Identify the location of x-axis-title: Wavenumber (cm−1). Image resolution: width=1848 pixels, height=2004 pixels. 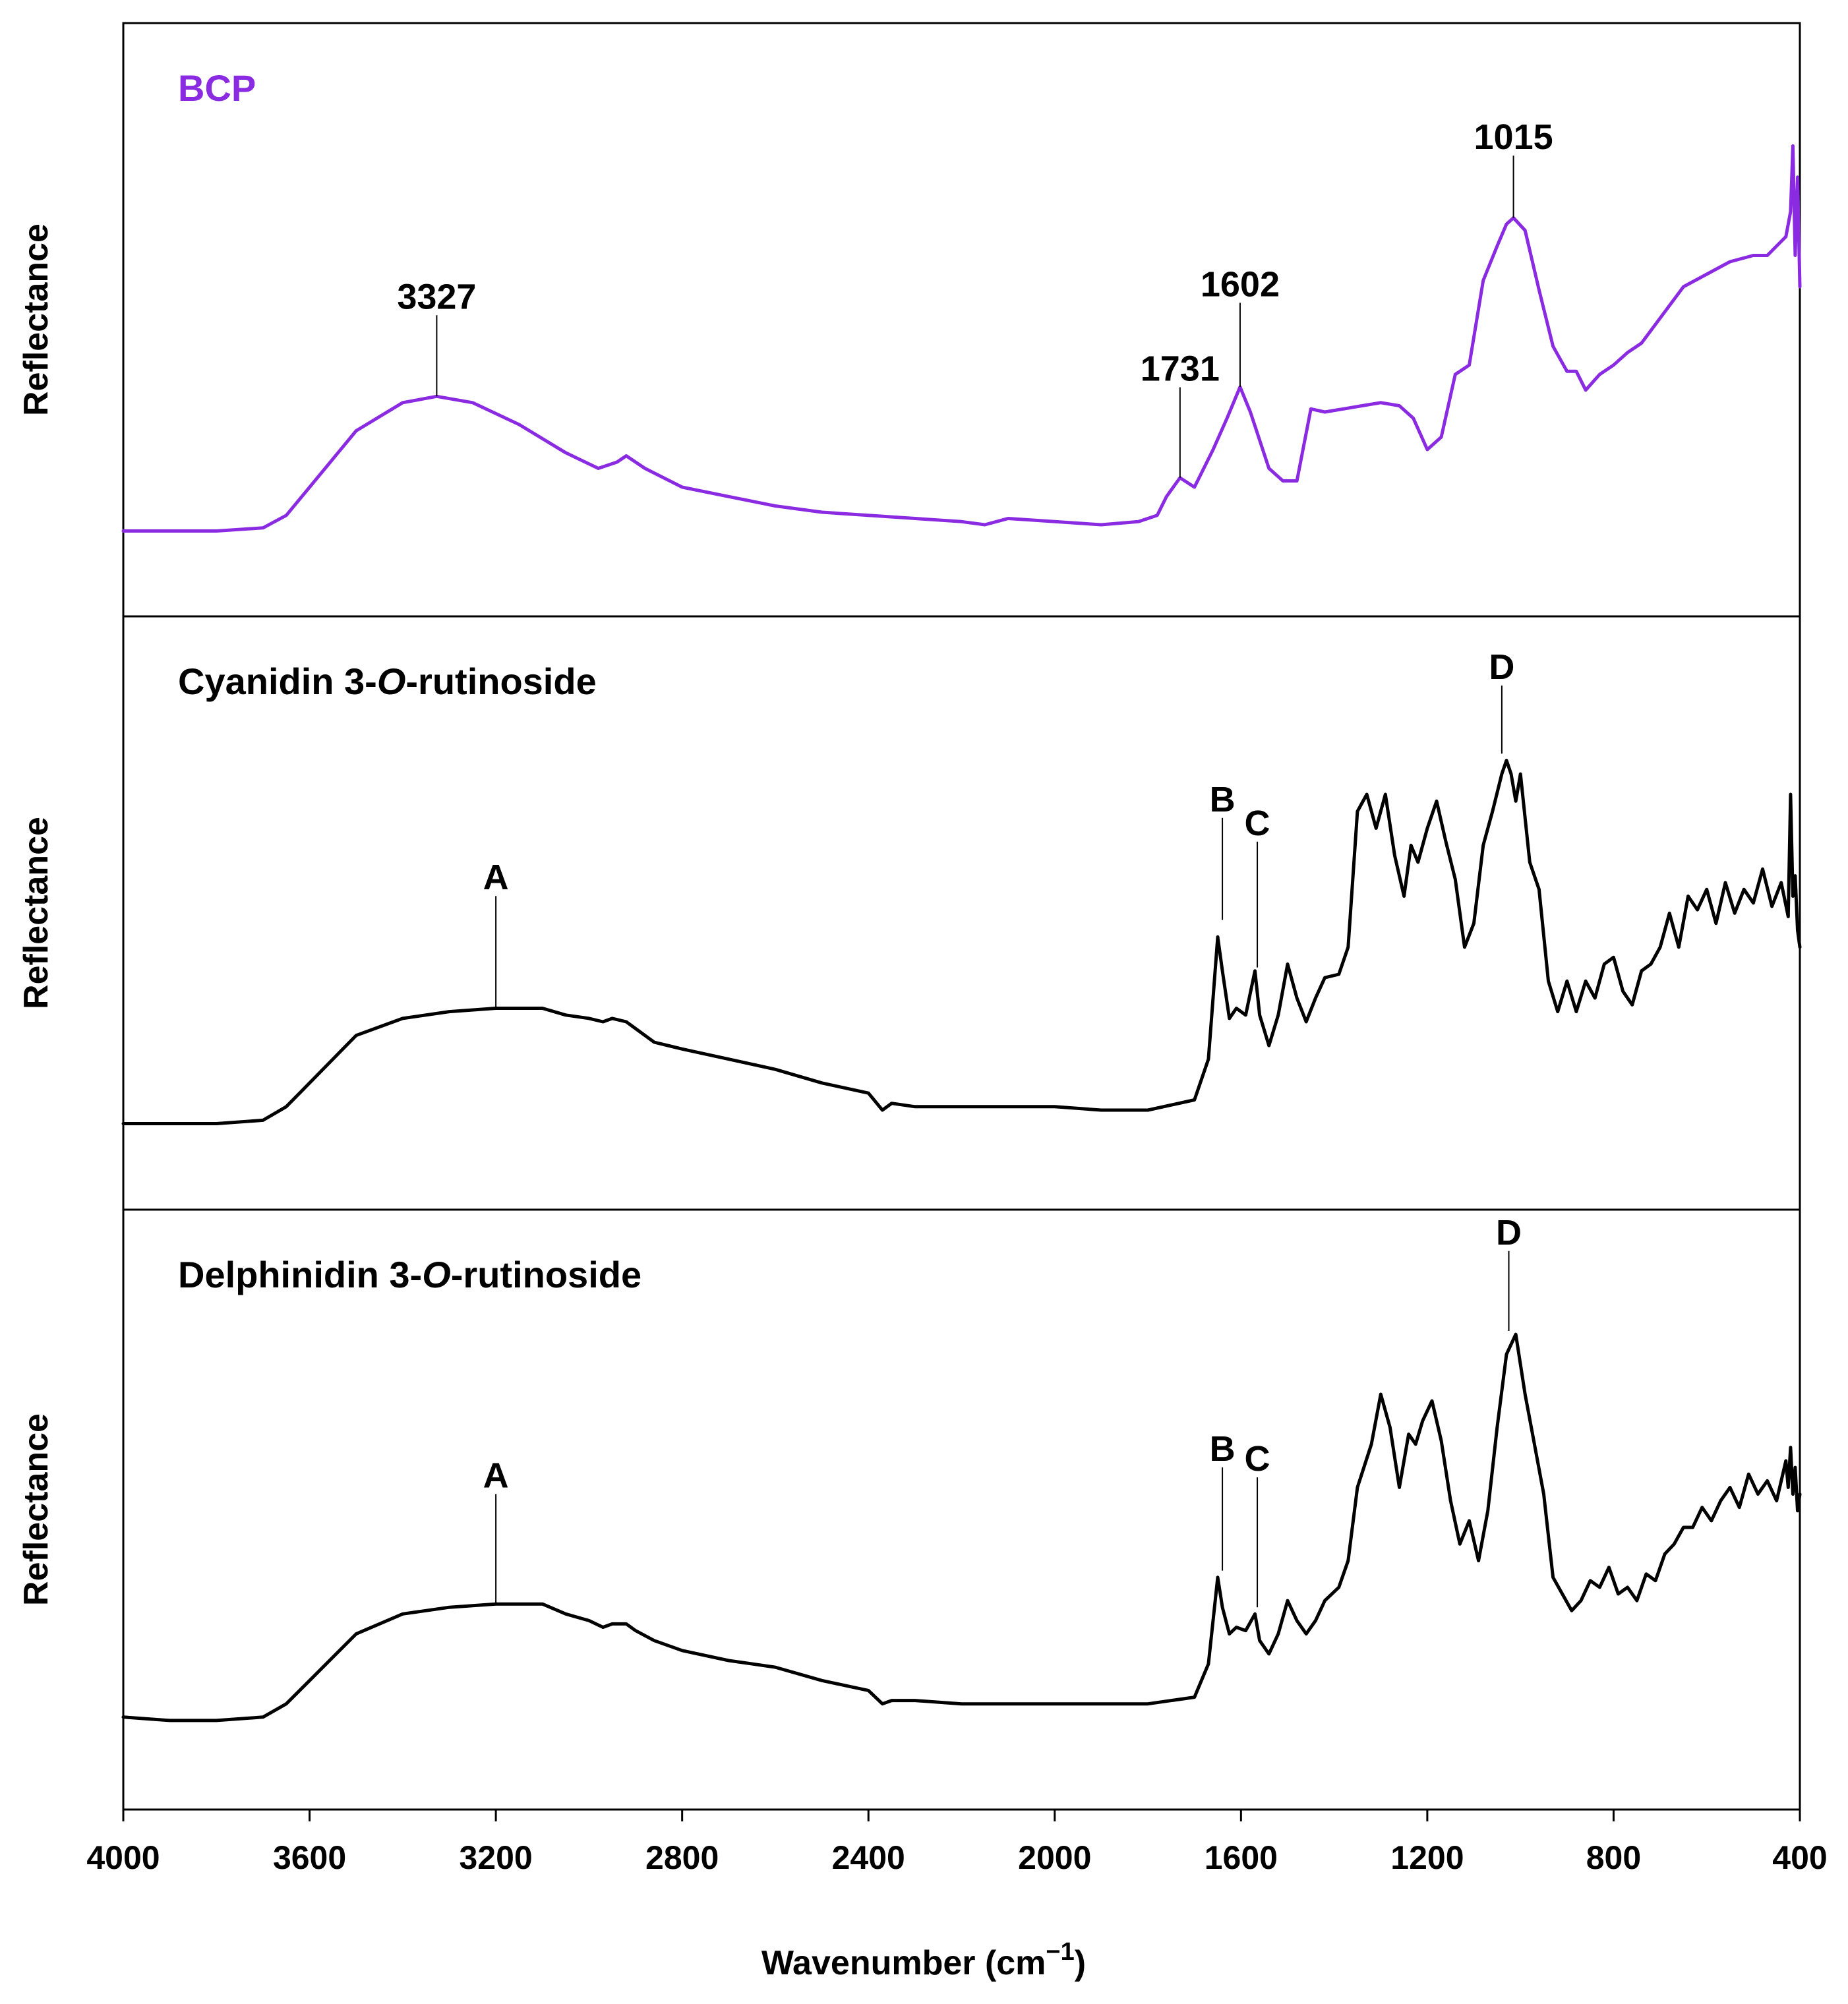
(924, 1960).